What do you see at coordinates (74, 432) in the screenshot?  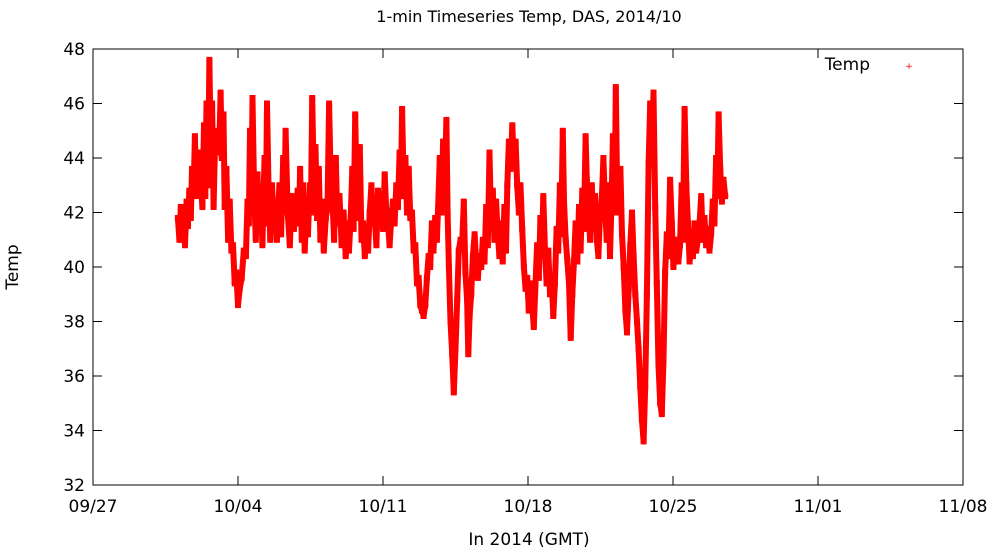 I see `y-tick-label: 34` at bounding box center [74, 432].